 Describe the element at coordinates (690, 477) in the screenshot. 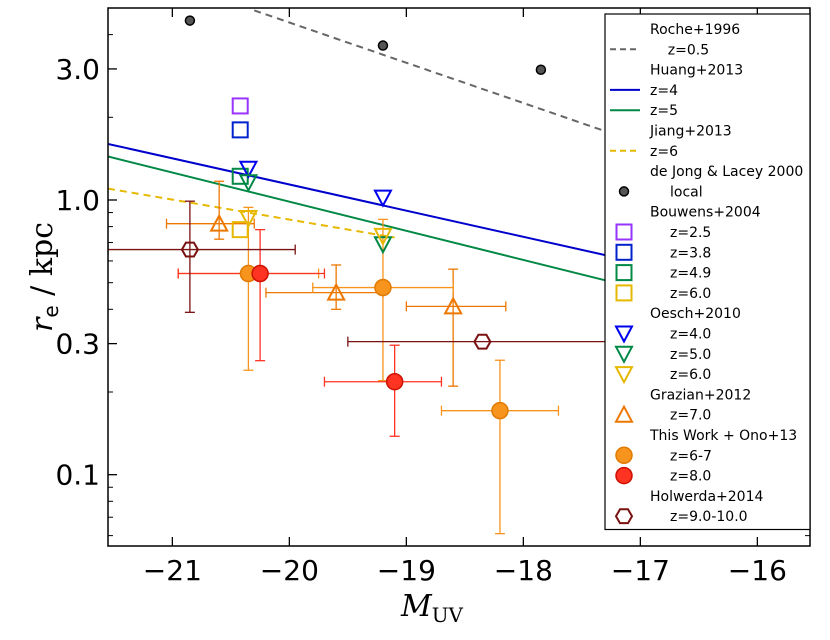

I see `legend-z-8-0-22: z=8.0` at that location.